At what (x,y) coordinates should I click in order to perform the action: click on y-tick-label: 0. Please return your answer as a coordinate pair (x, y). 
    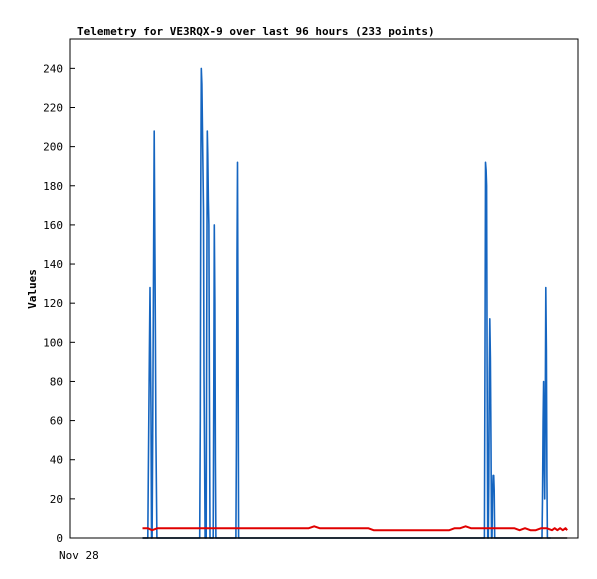
    Looking at the image, I should click on (59, 538).